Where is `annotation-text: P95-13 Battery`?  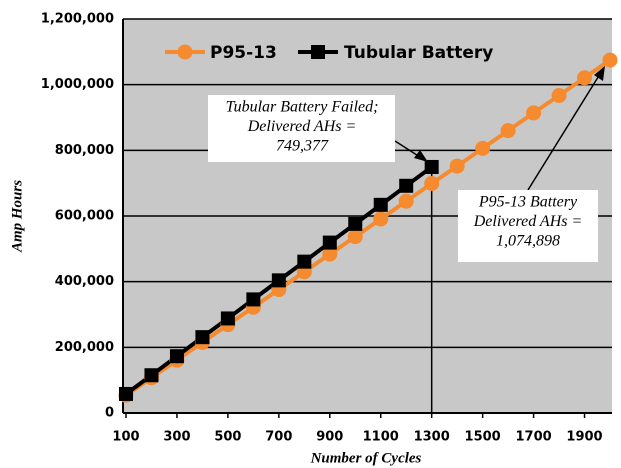
annotation-text: P95-13 Battery is located at coordinates (528, 202).